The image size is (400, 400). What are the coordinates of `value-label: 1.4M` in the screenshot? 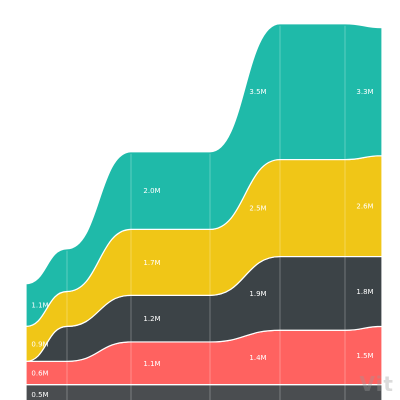 It's located at (257, 358).